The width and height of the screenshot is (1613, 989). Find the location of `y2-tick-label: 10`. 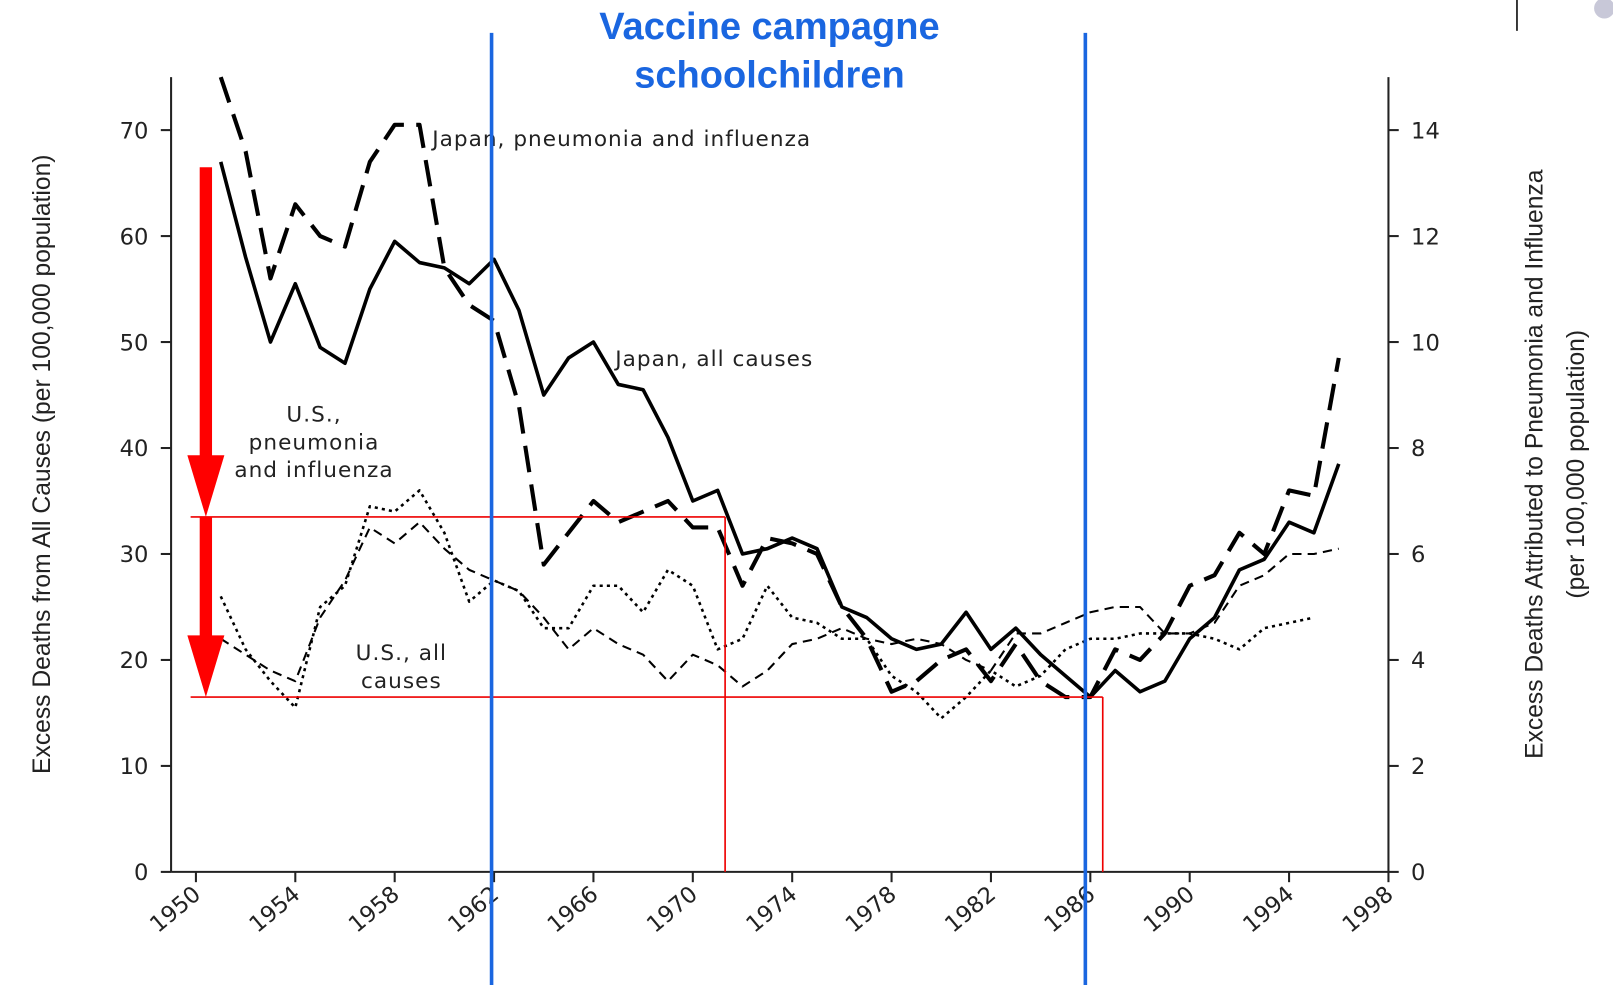

y2-tick-label: 10 is located at coordinates (1425, 343).